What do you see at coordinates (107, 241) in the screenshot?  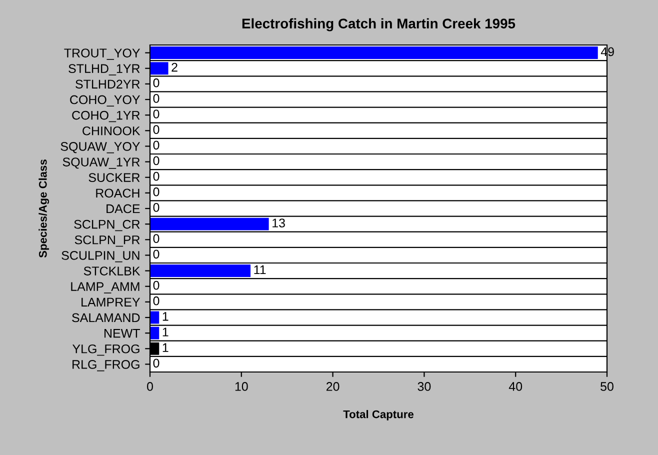 I see `y-tick-label: SCLPN_PR` at bounding box center [107, 241].